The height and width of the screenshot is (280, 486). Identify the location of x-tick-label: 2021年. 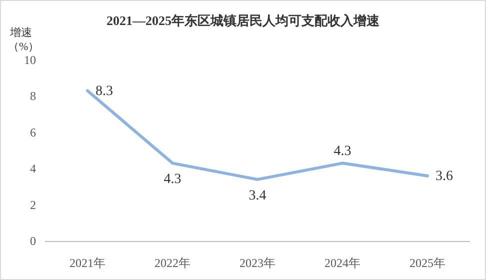
(88, 263).